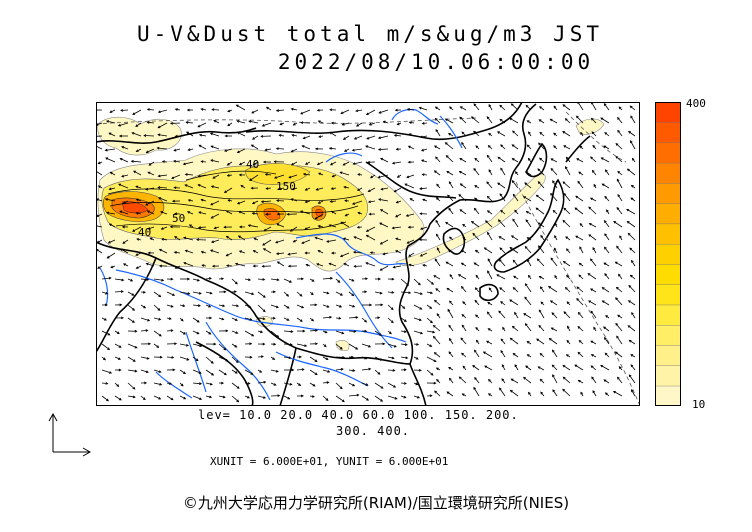  What do you see at coordinates (252, 164) in the screenshot?
I see `contour-label: 40` at bounding box center [252, 164].